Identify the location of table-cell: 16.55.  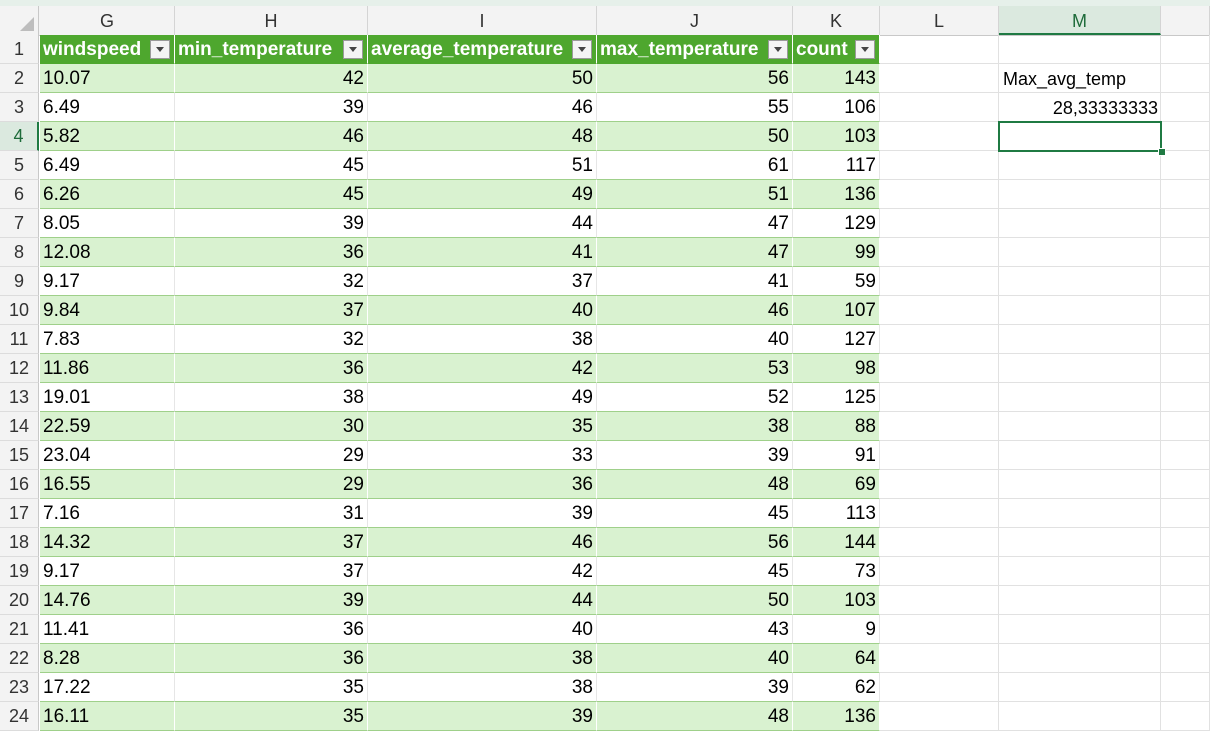
(107, 484).